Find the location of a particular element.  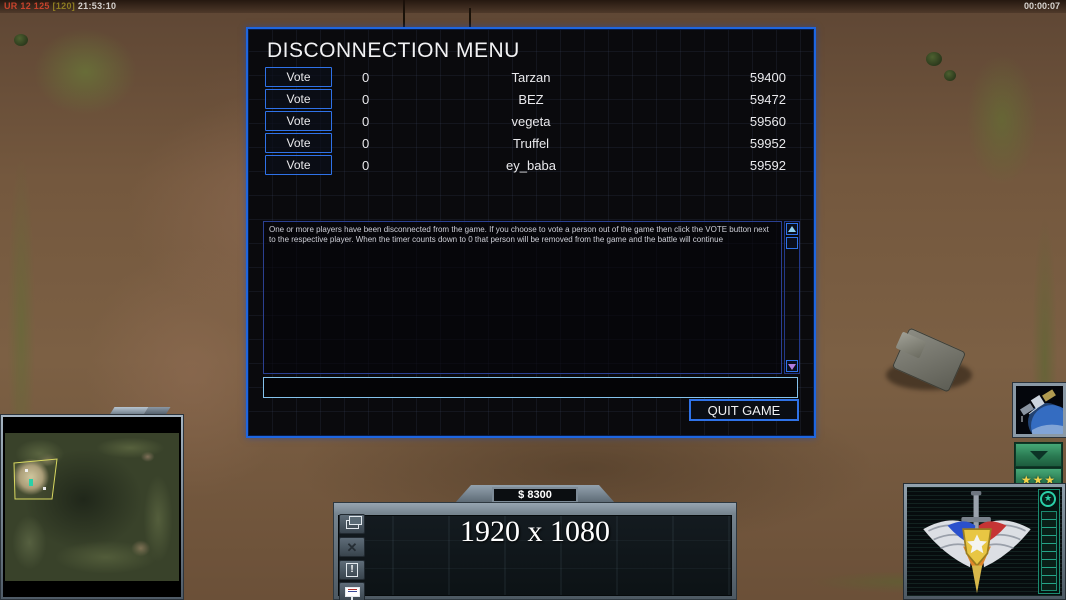

experience-strip: ★ is located at coordinates (1049, 541).